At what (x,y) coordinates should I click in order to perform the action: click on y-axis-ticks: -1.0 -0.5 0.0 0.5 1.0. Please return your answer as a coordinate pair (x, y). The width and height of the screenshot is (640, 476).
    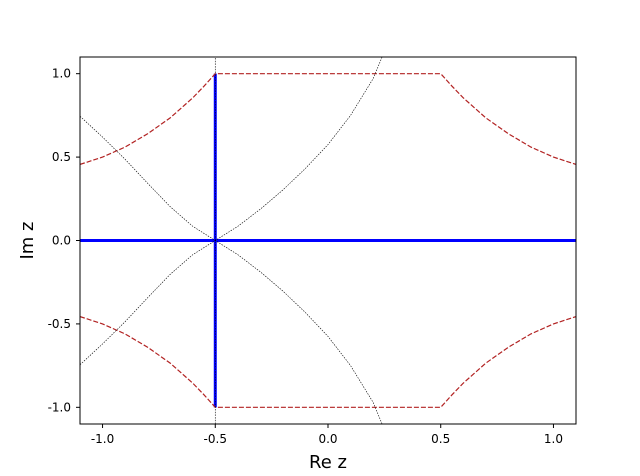
    Looking at the image, I should click on (64, 240).